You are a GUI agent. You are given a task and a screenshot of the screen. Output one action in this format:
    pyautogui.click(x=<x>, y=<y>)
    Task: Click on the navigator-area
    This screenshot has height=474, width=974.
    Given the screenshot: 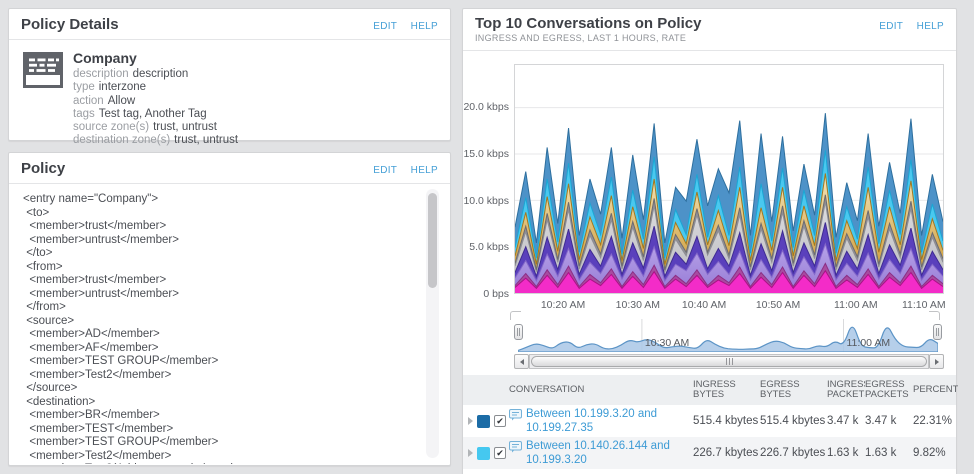 What is the action you would take?
    pyautogui.click(x=728, y=339)
    